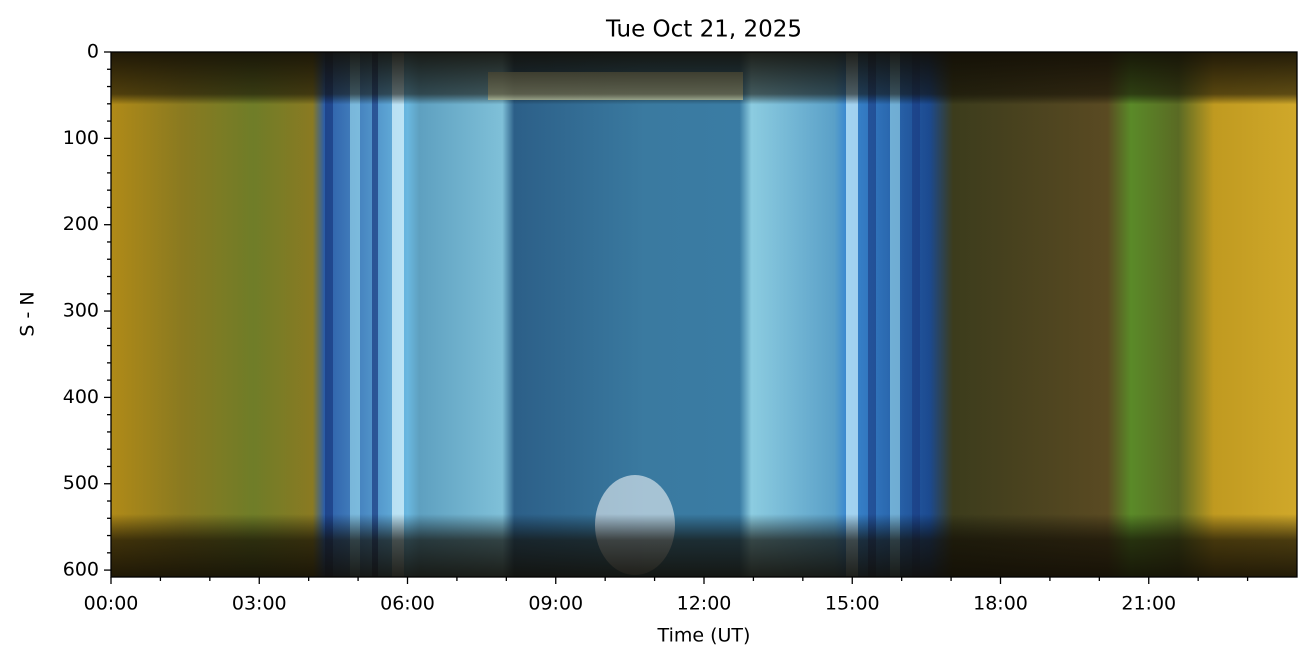 The width and height of the screenshot is (1313, 669). I want to click on y-tick-label: 600, so click(81, 570).